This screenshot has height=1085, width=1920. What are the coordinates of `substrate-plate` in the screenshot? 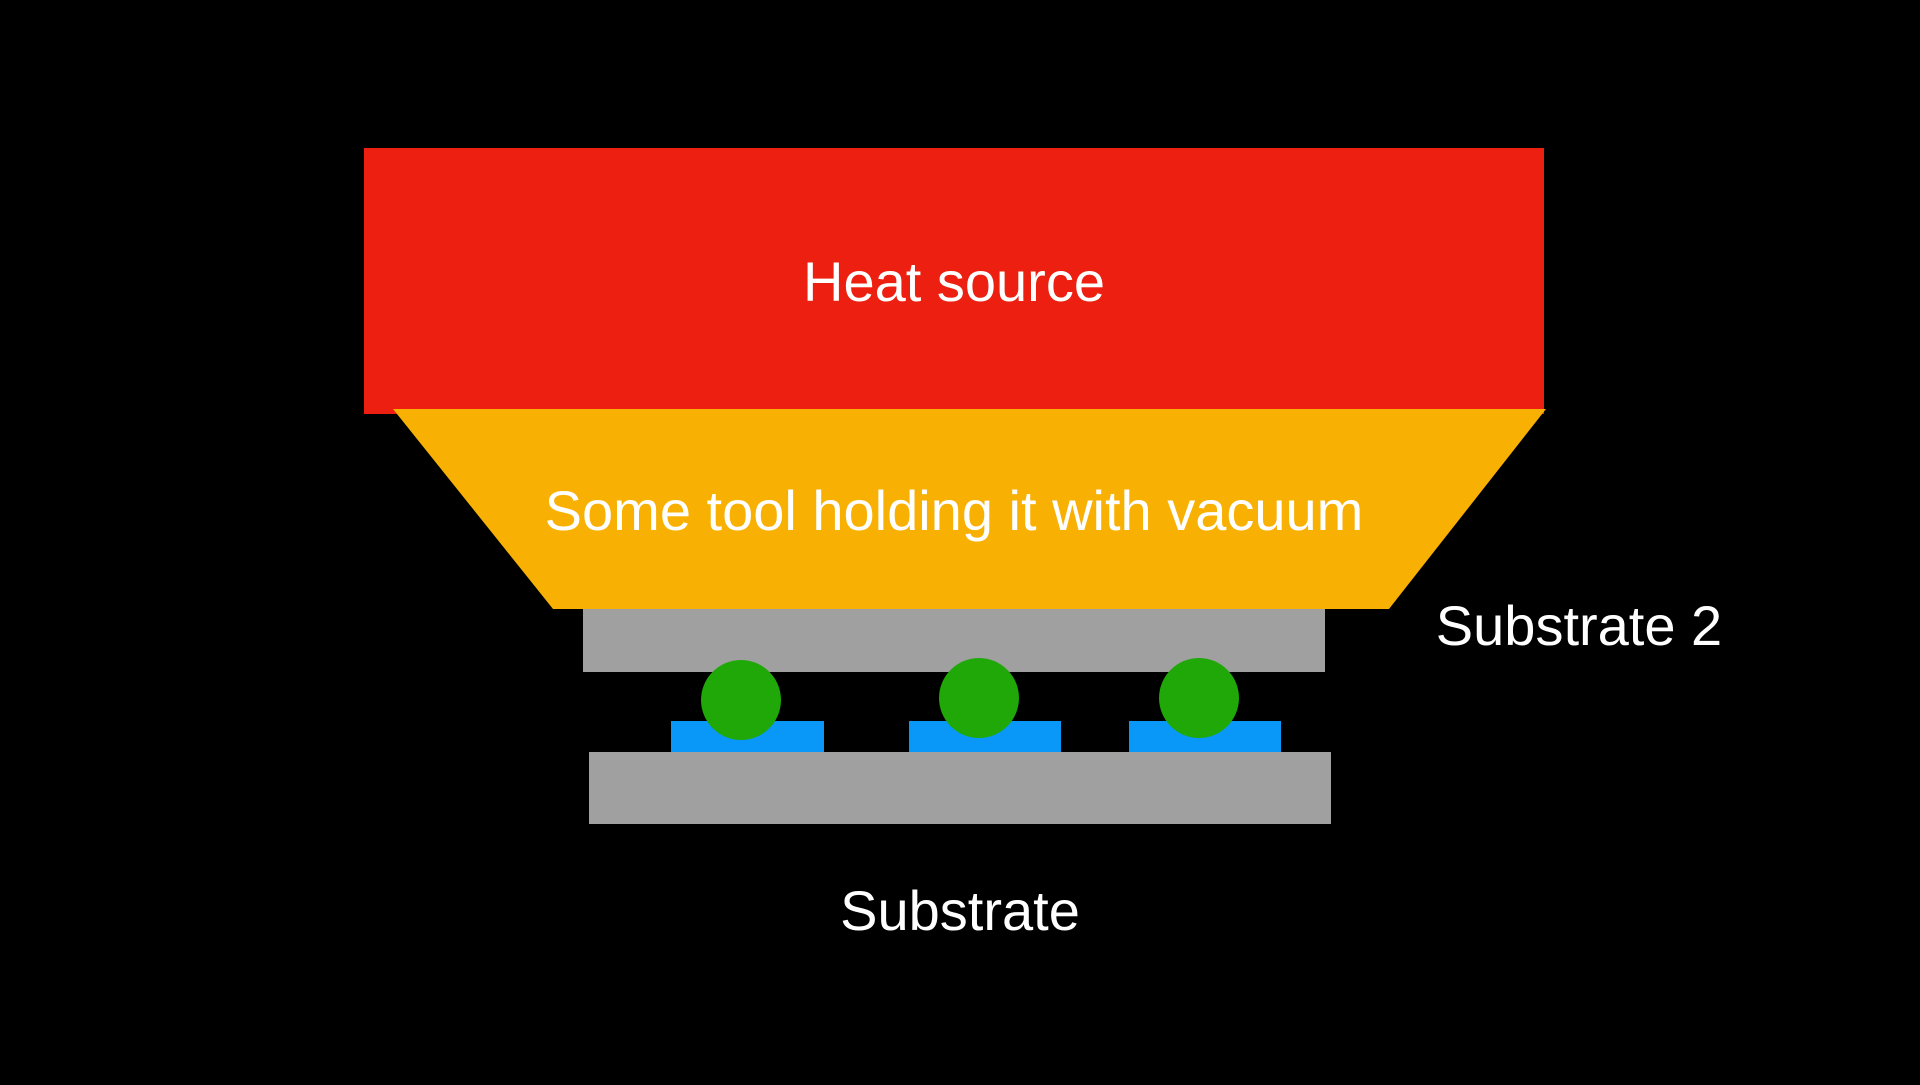 It's located at (960, 788).